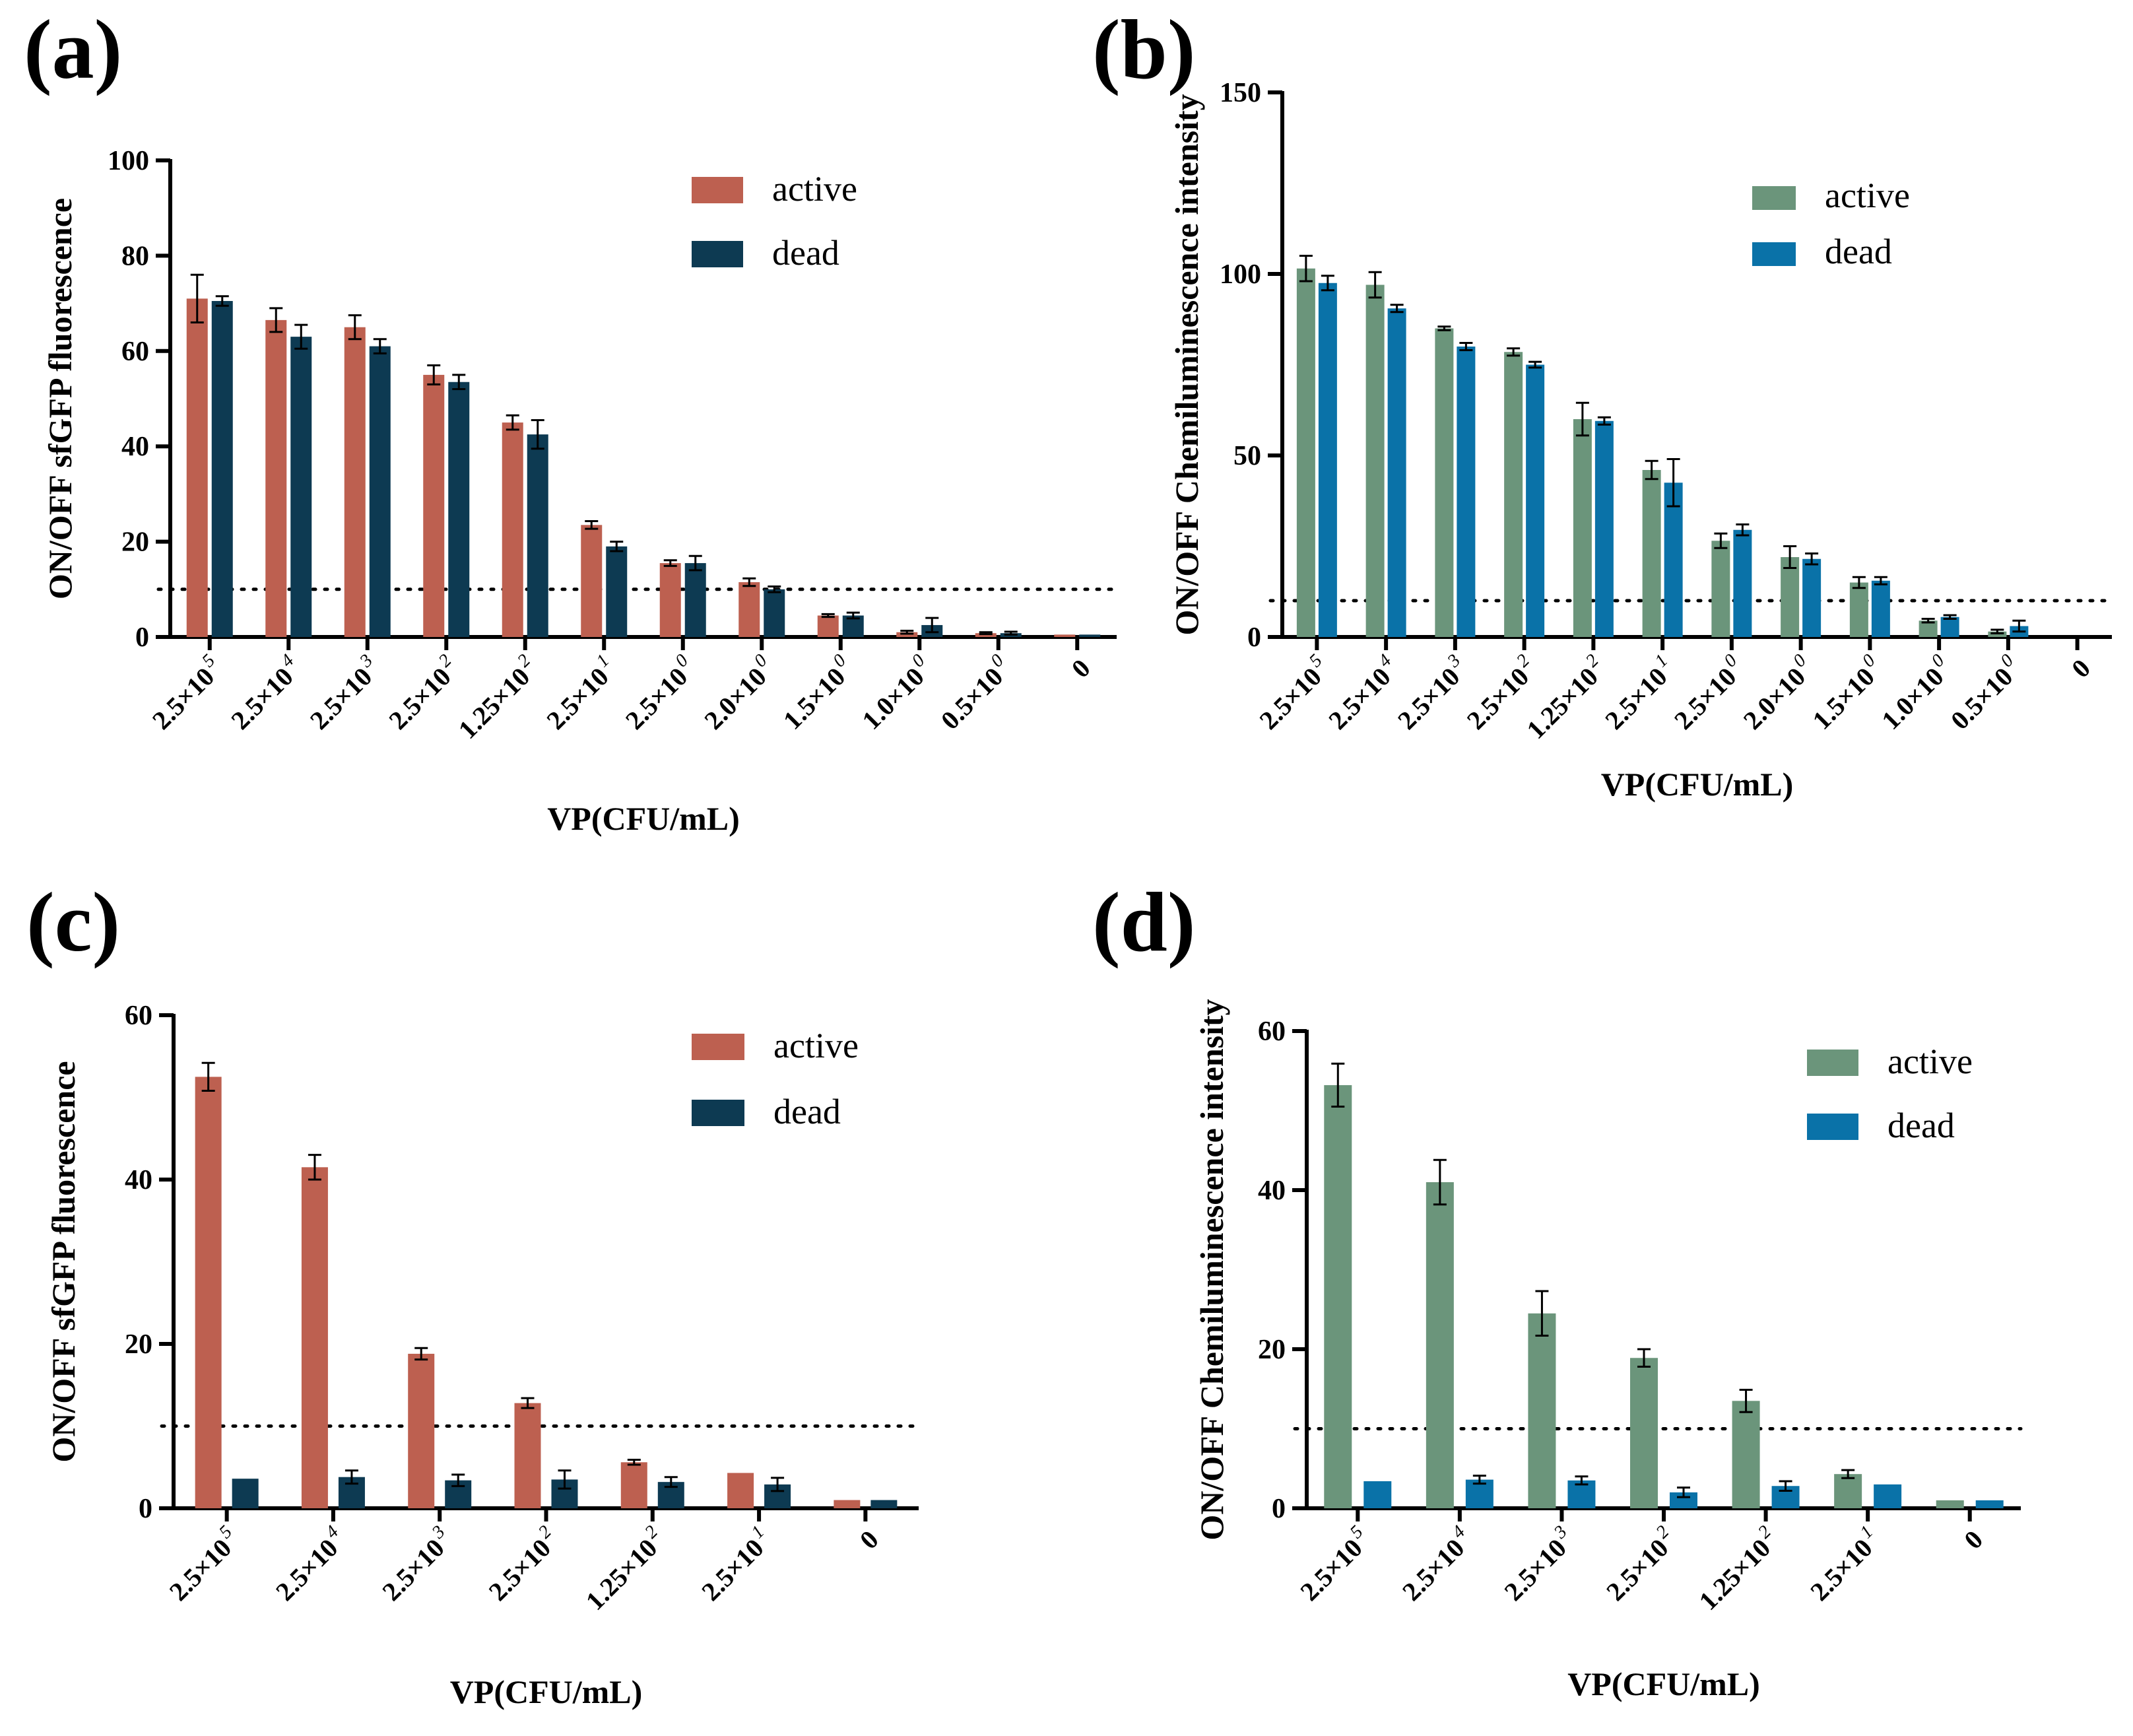 The height and width of the screenshot is (1736, 2133). Describe the element at coordinates (73, 49) in the screenshot. I see `panel-label: (a)` at that location.